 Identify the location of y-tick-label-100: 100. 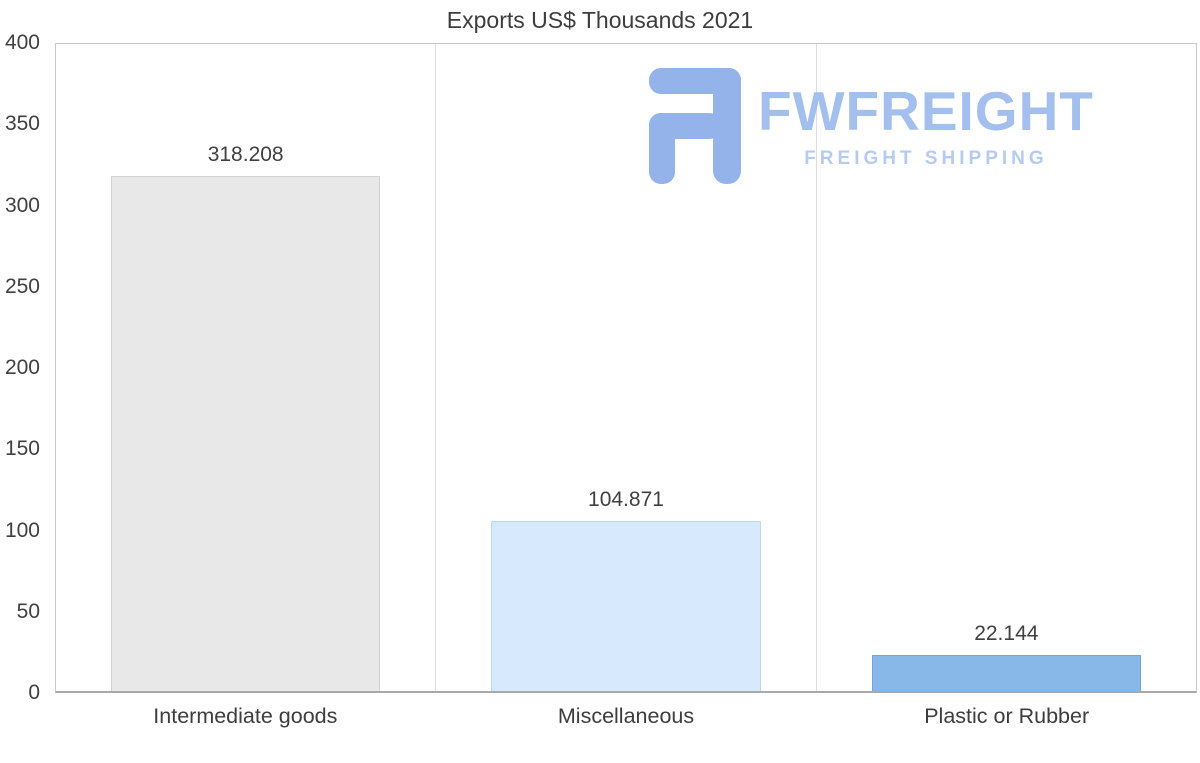
(22, 530).